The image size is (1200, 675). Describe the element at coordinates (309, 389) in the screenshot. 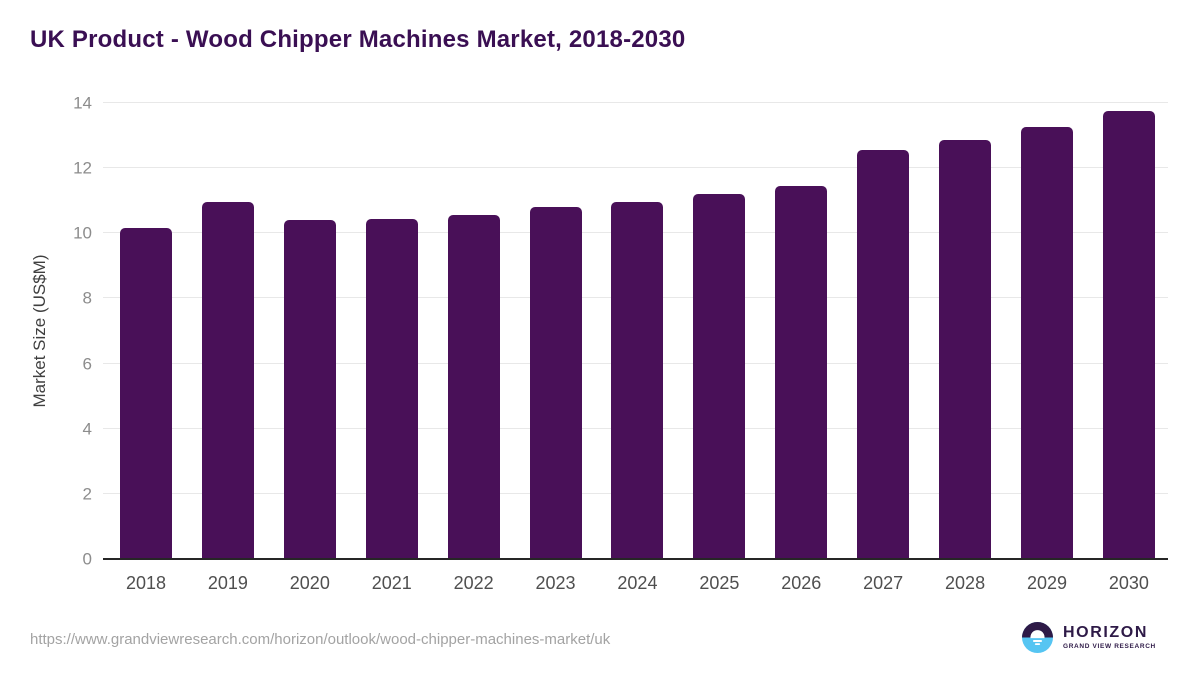

I see `bar-2020` at that location.